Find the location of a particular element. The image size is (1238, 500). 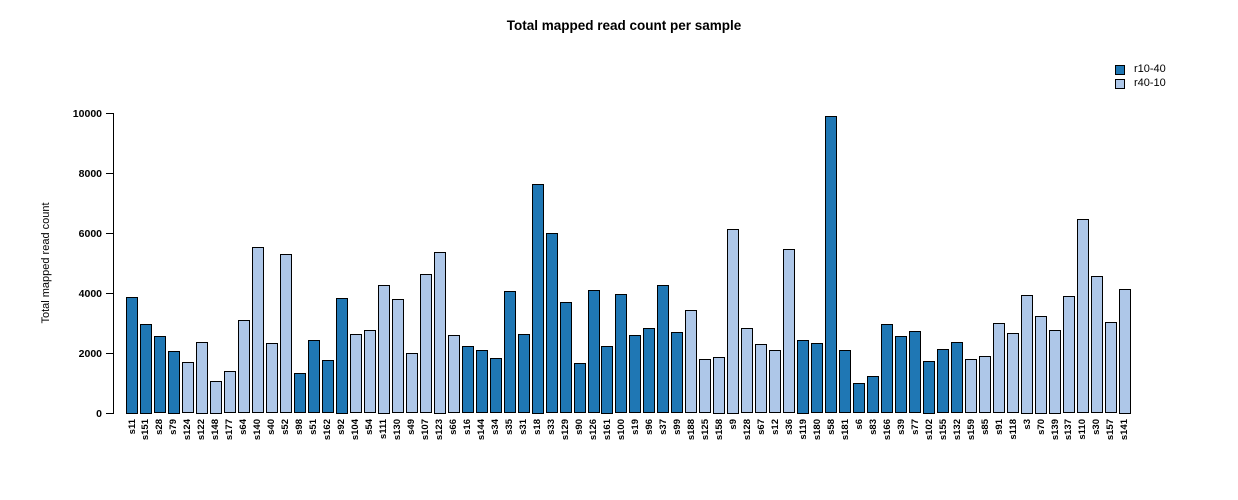

bar-s125 is located at coordinates (705, 386).